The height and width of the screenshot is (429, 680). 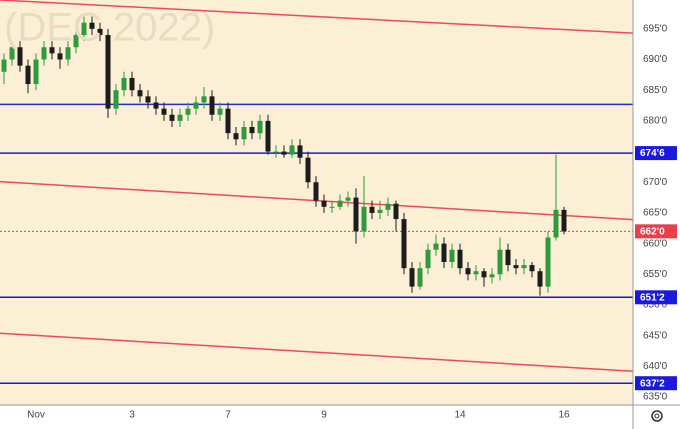 What do you see at coordinates (228, 415) in the screenshot?
I see `x-tick-label: 7` at bounding box center [228, 415].